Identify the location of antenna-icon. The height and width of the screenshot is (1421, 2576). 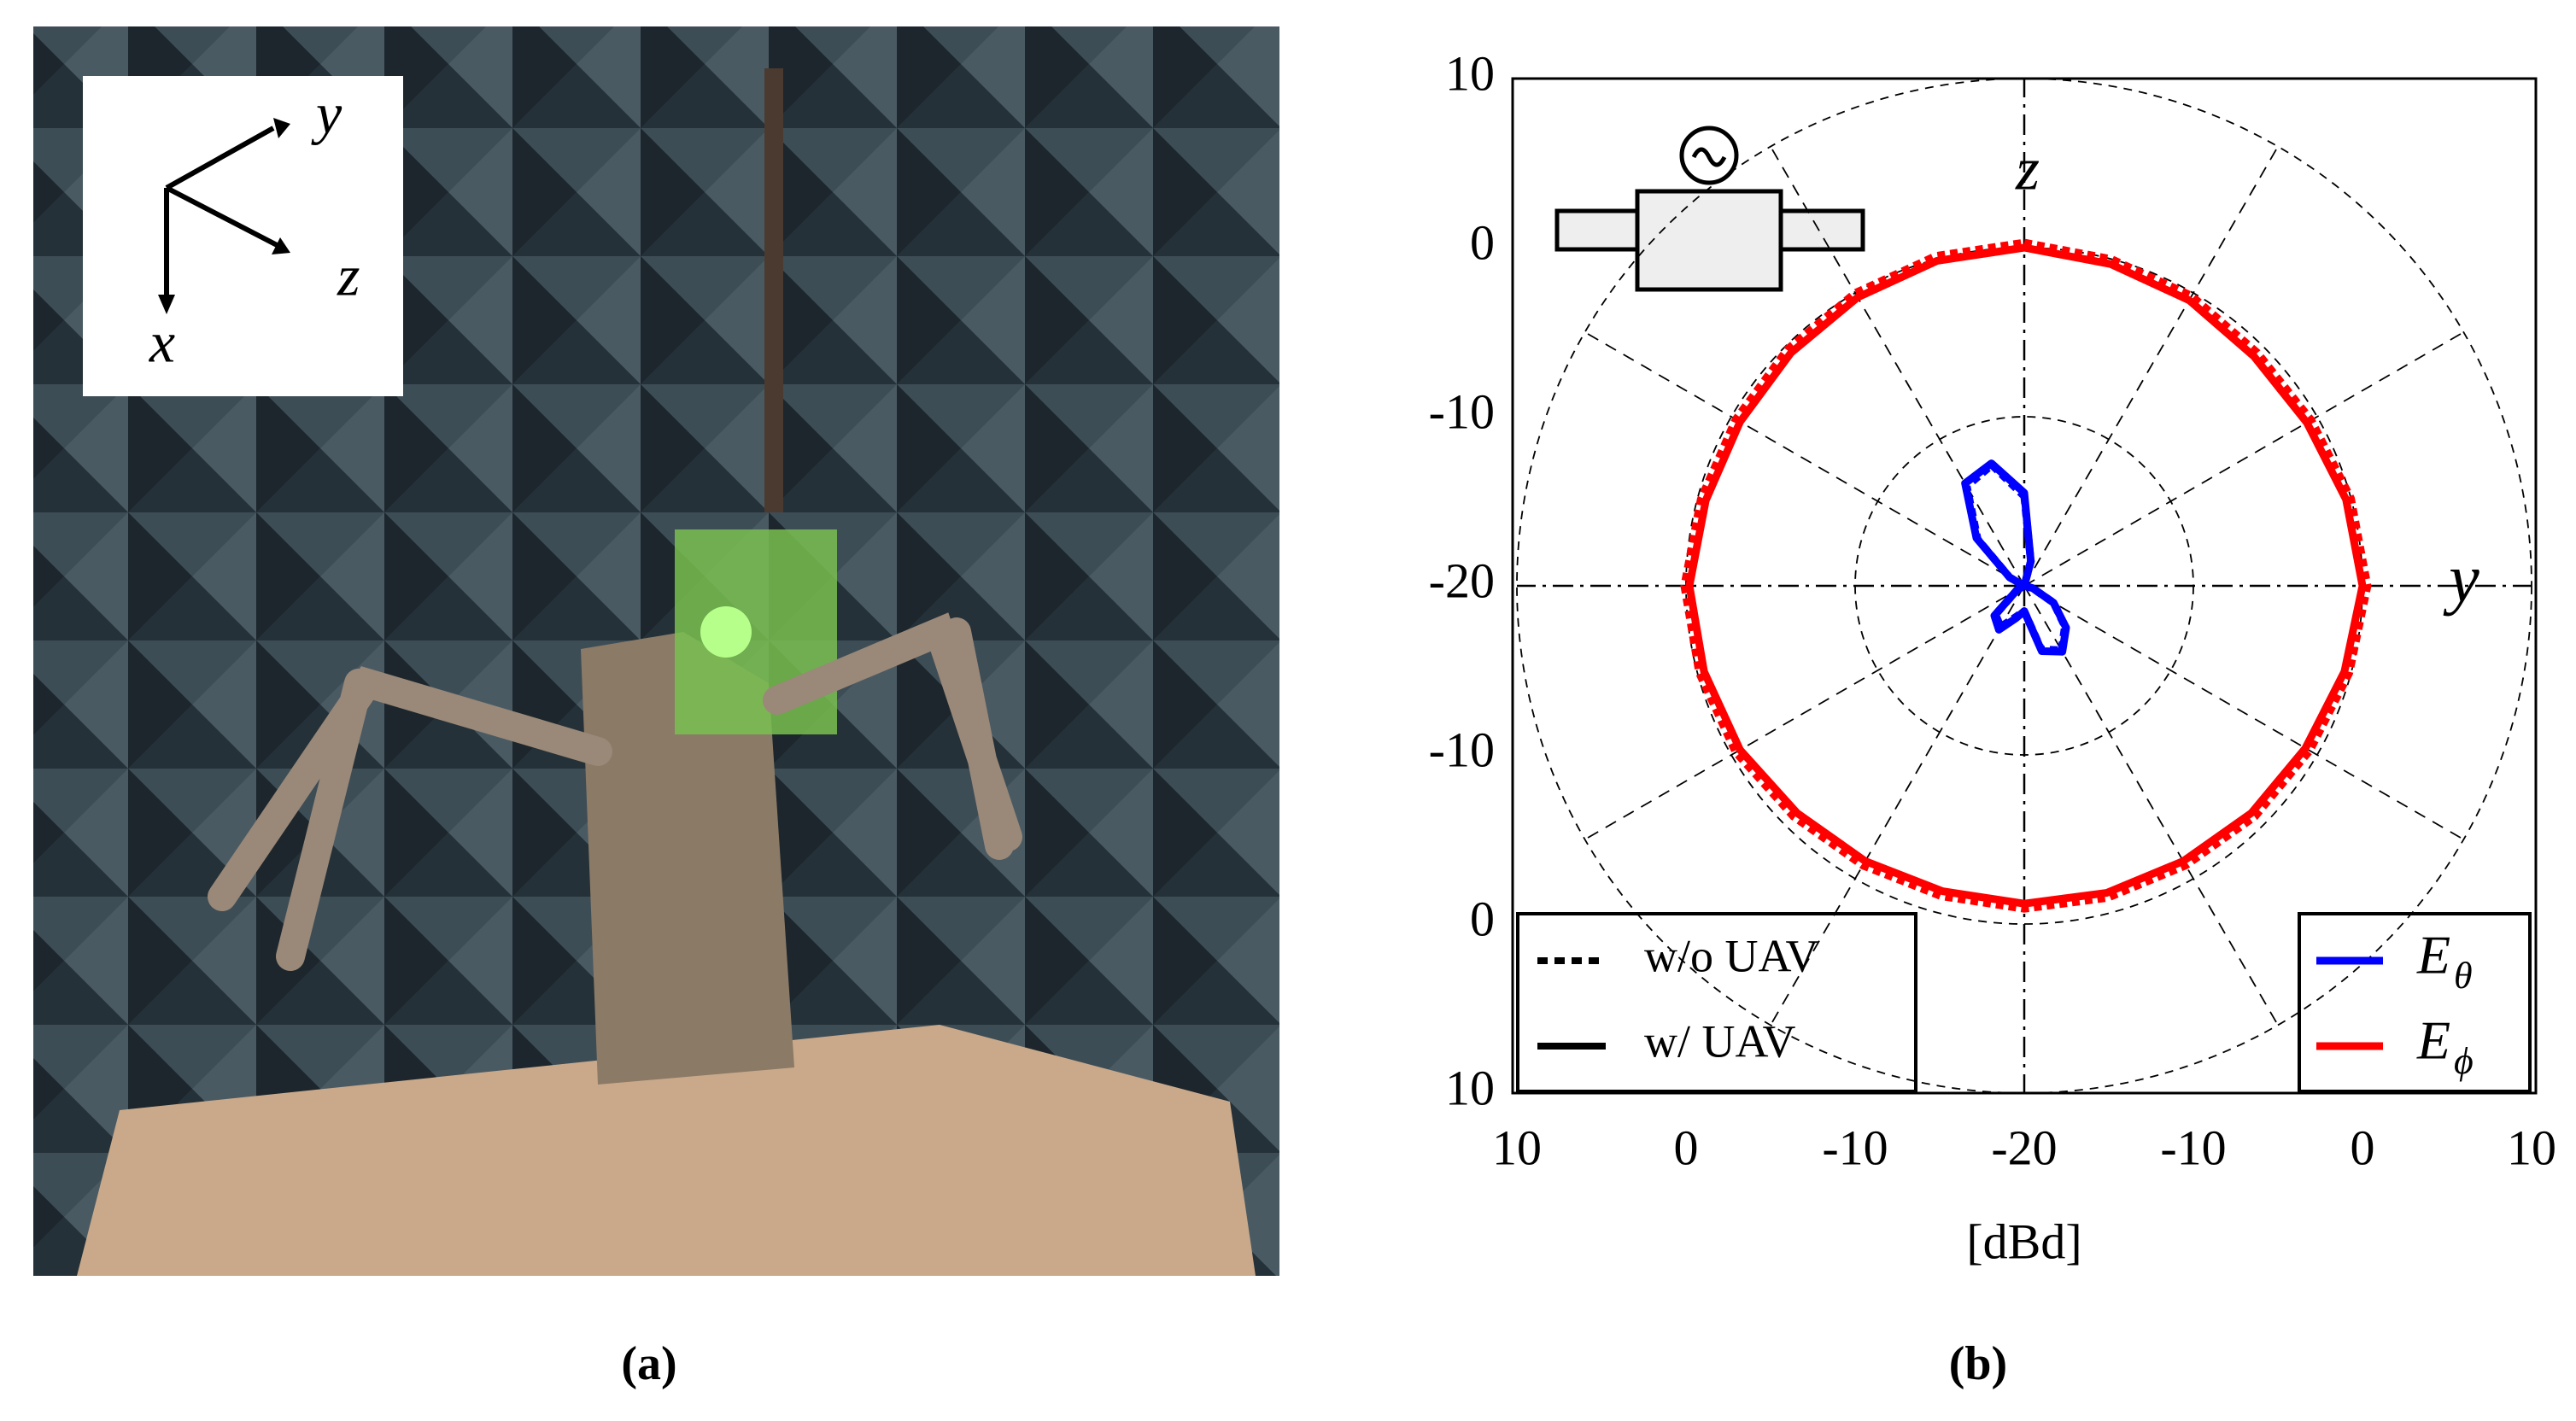
(1709, 209).